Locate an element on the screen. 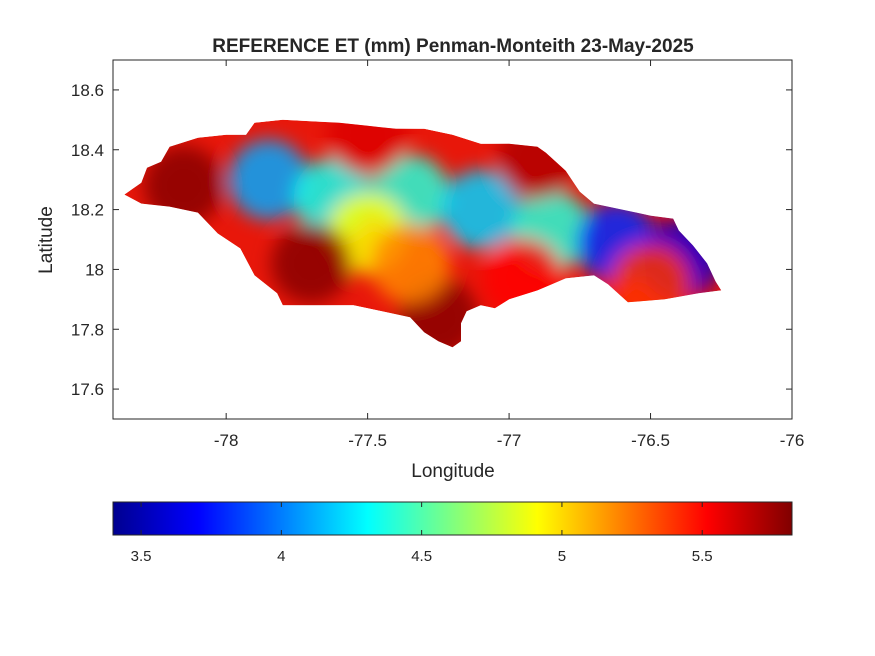  colorbar-ticks: 3.5 4 4.5 5 5.5 is located at coordinates (422, 533).